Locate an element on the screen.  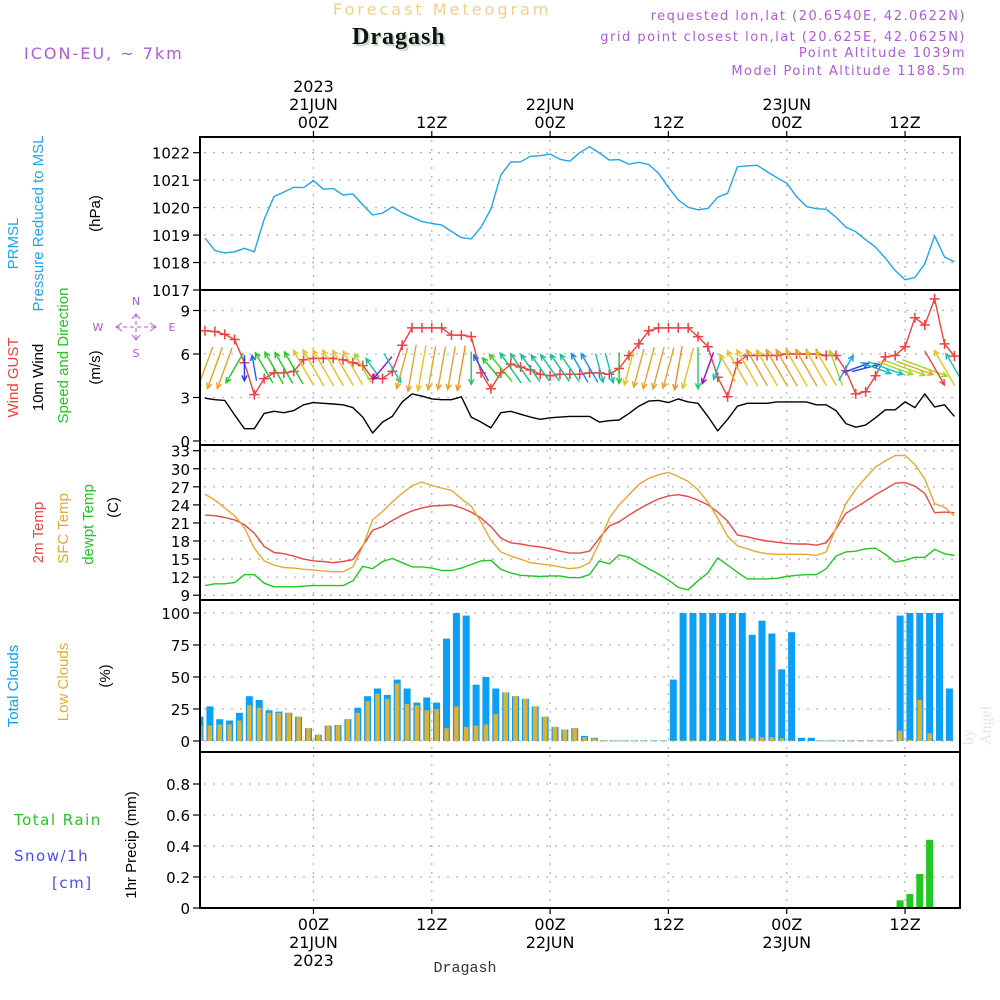
y-tick-label: 24 is located at coordinates (180, 506).